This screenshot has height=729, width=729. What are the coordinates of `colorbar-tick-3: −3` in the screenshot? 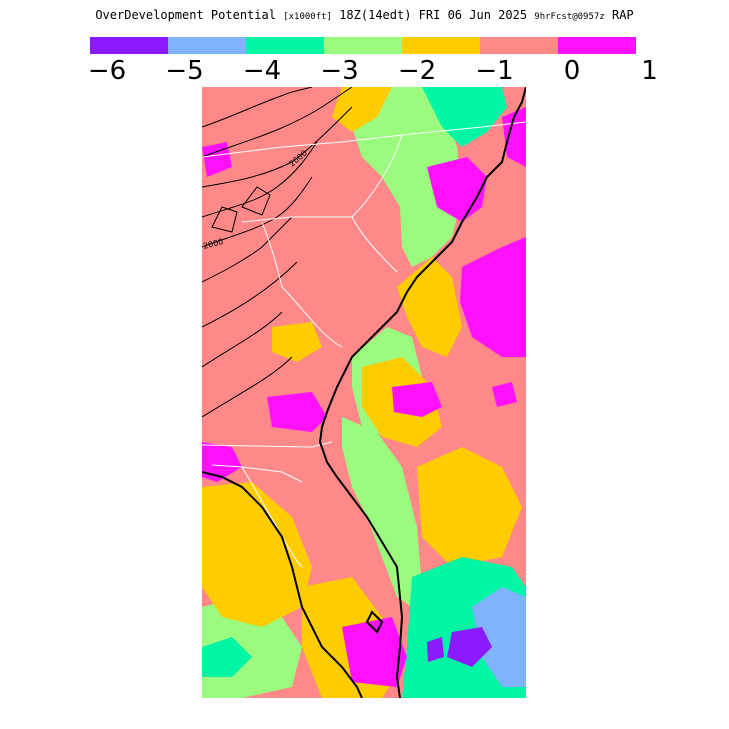 It's located at (339, 71).